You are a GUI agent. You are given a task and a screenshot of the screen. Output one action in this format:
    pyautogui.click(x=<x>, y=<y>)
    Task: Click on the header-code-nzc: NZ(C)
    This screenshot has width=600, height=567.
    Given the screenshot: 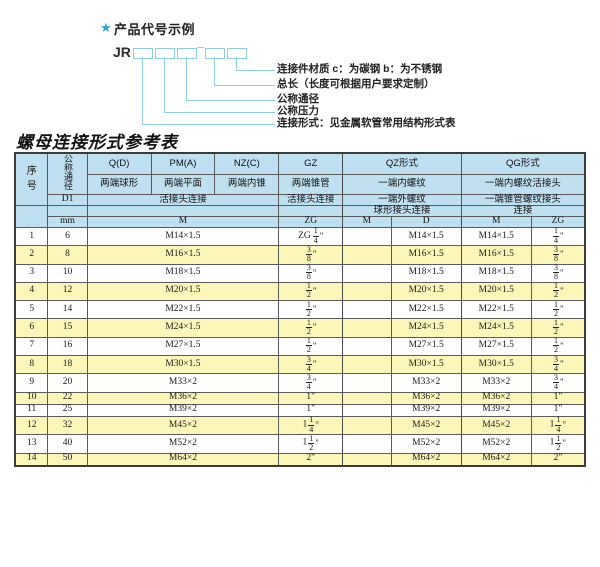 What is the action you would take?
    pyautogui.click(x=247, y=163)
    